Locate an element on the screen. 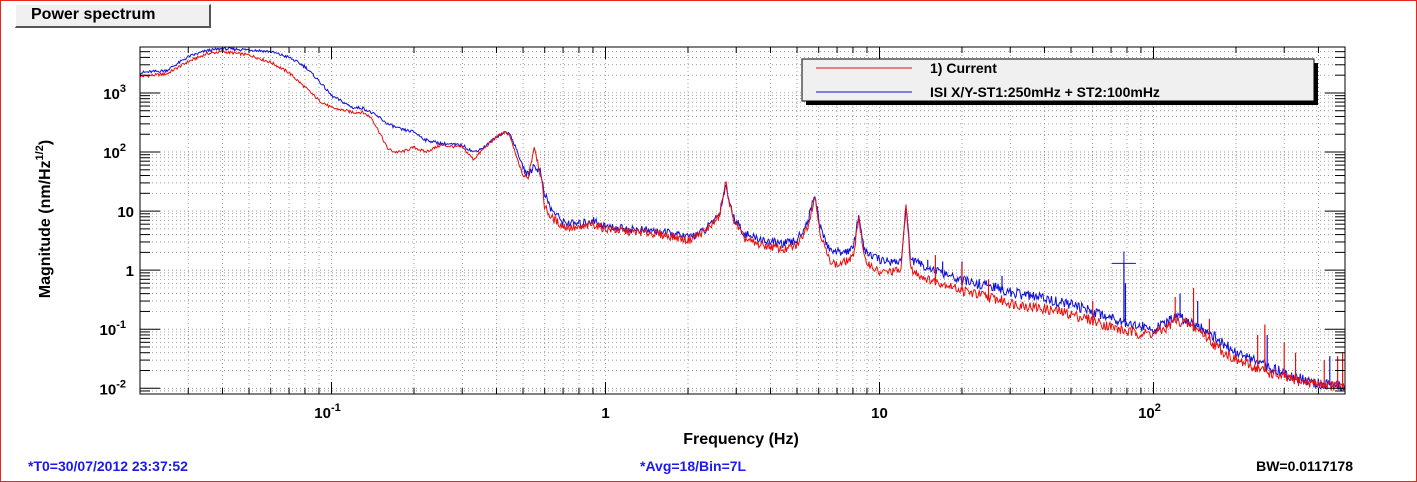 The image size is (1417, 482). y-tick-label: 10⁻² is located at coordinates (113, 388).